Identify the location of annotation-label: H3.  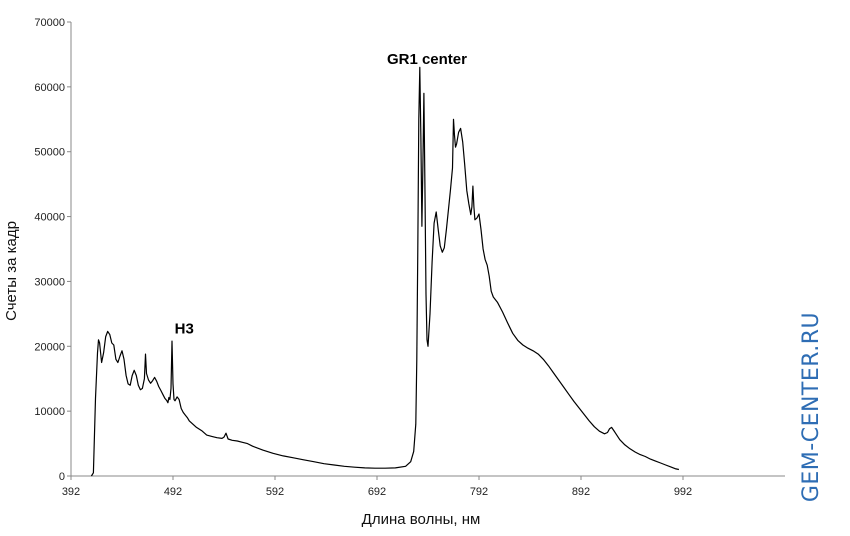
(184, 328).